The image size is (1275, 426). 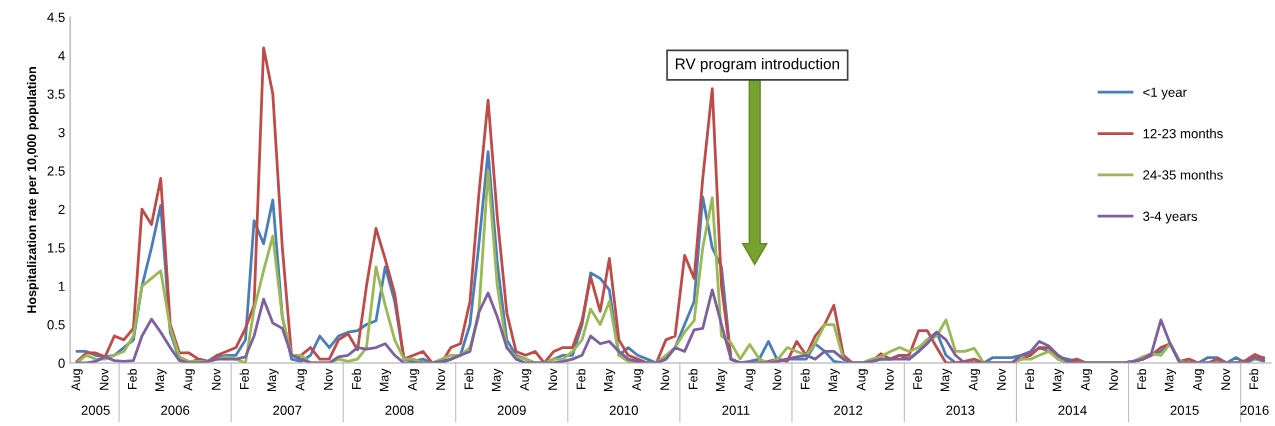 What do you see at coordinates (1165, 93) in the screenshot?
I see `legend-label: <1 year` at bounding box center [1165, 93].